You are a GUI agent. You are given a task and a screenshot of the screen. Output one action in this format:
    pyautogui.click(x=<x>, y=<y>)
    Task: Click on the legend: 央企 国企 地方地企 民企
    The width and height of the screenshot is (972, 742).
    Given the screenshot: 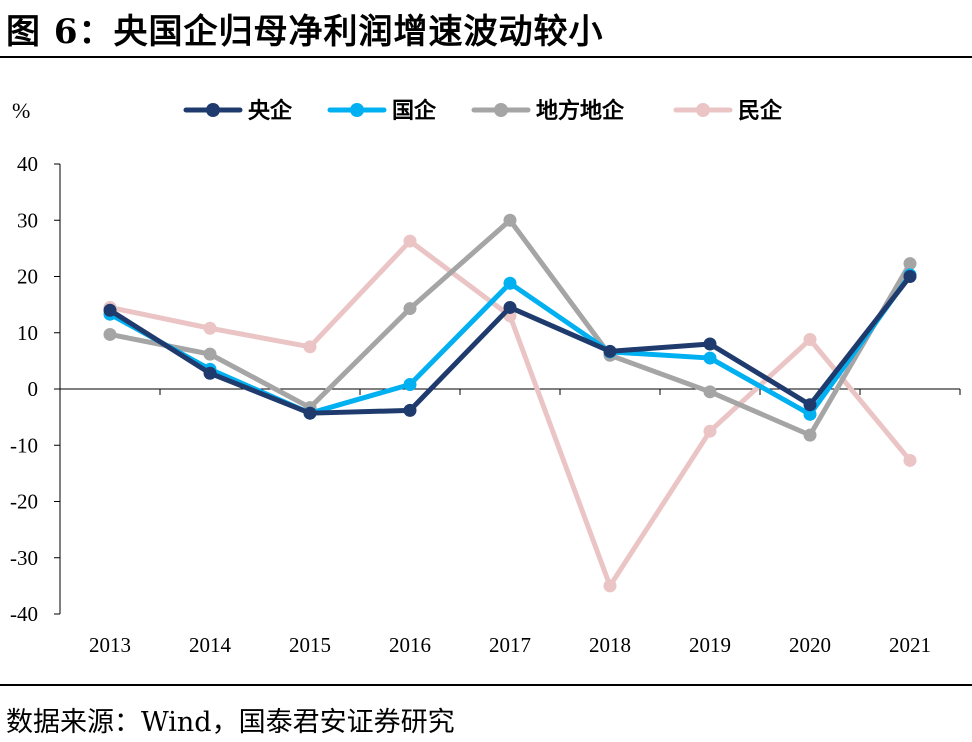 What is the action you would take?
    pyautogui.click(x=483, y=111)
    